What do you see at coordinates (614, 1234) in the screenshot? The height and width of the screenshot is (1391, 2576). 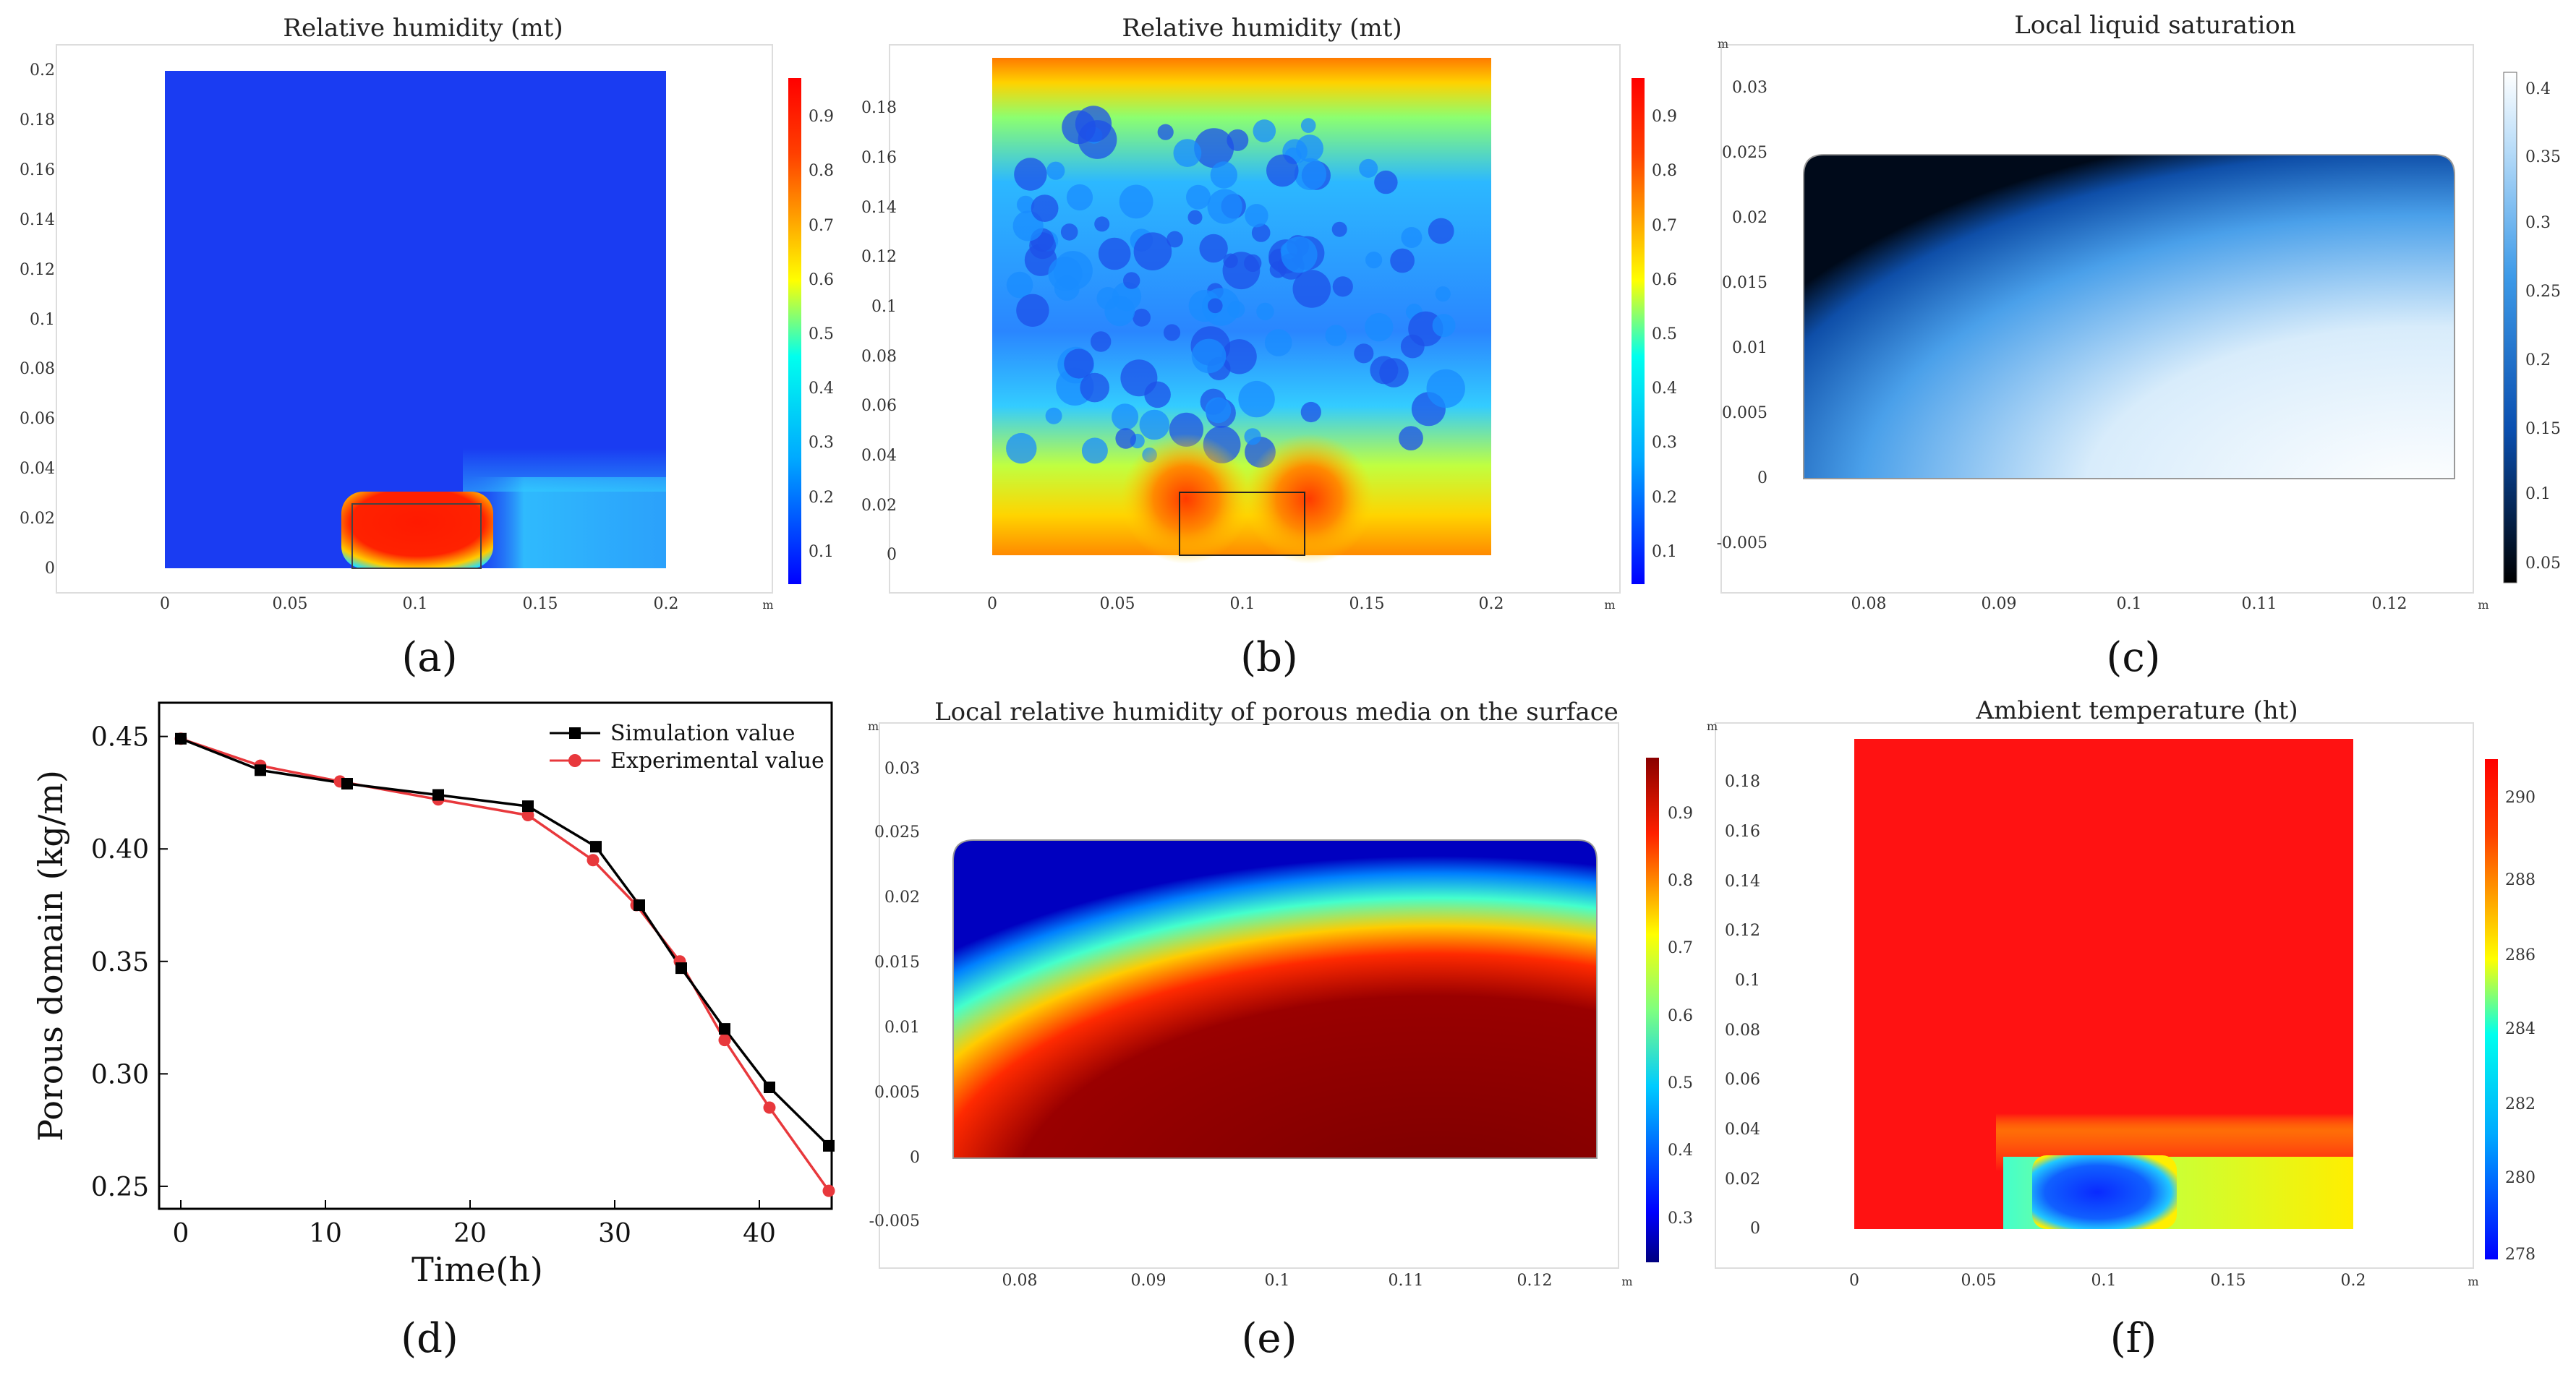 I see `x-tick-label: 30` at bounding box center [614, 1234].